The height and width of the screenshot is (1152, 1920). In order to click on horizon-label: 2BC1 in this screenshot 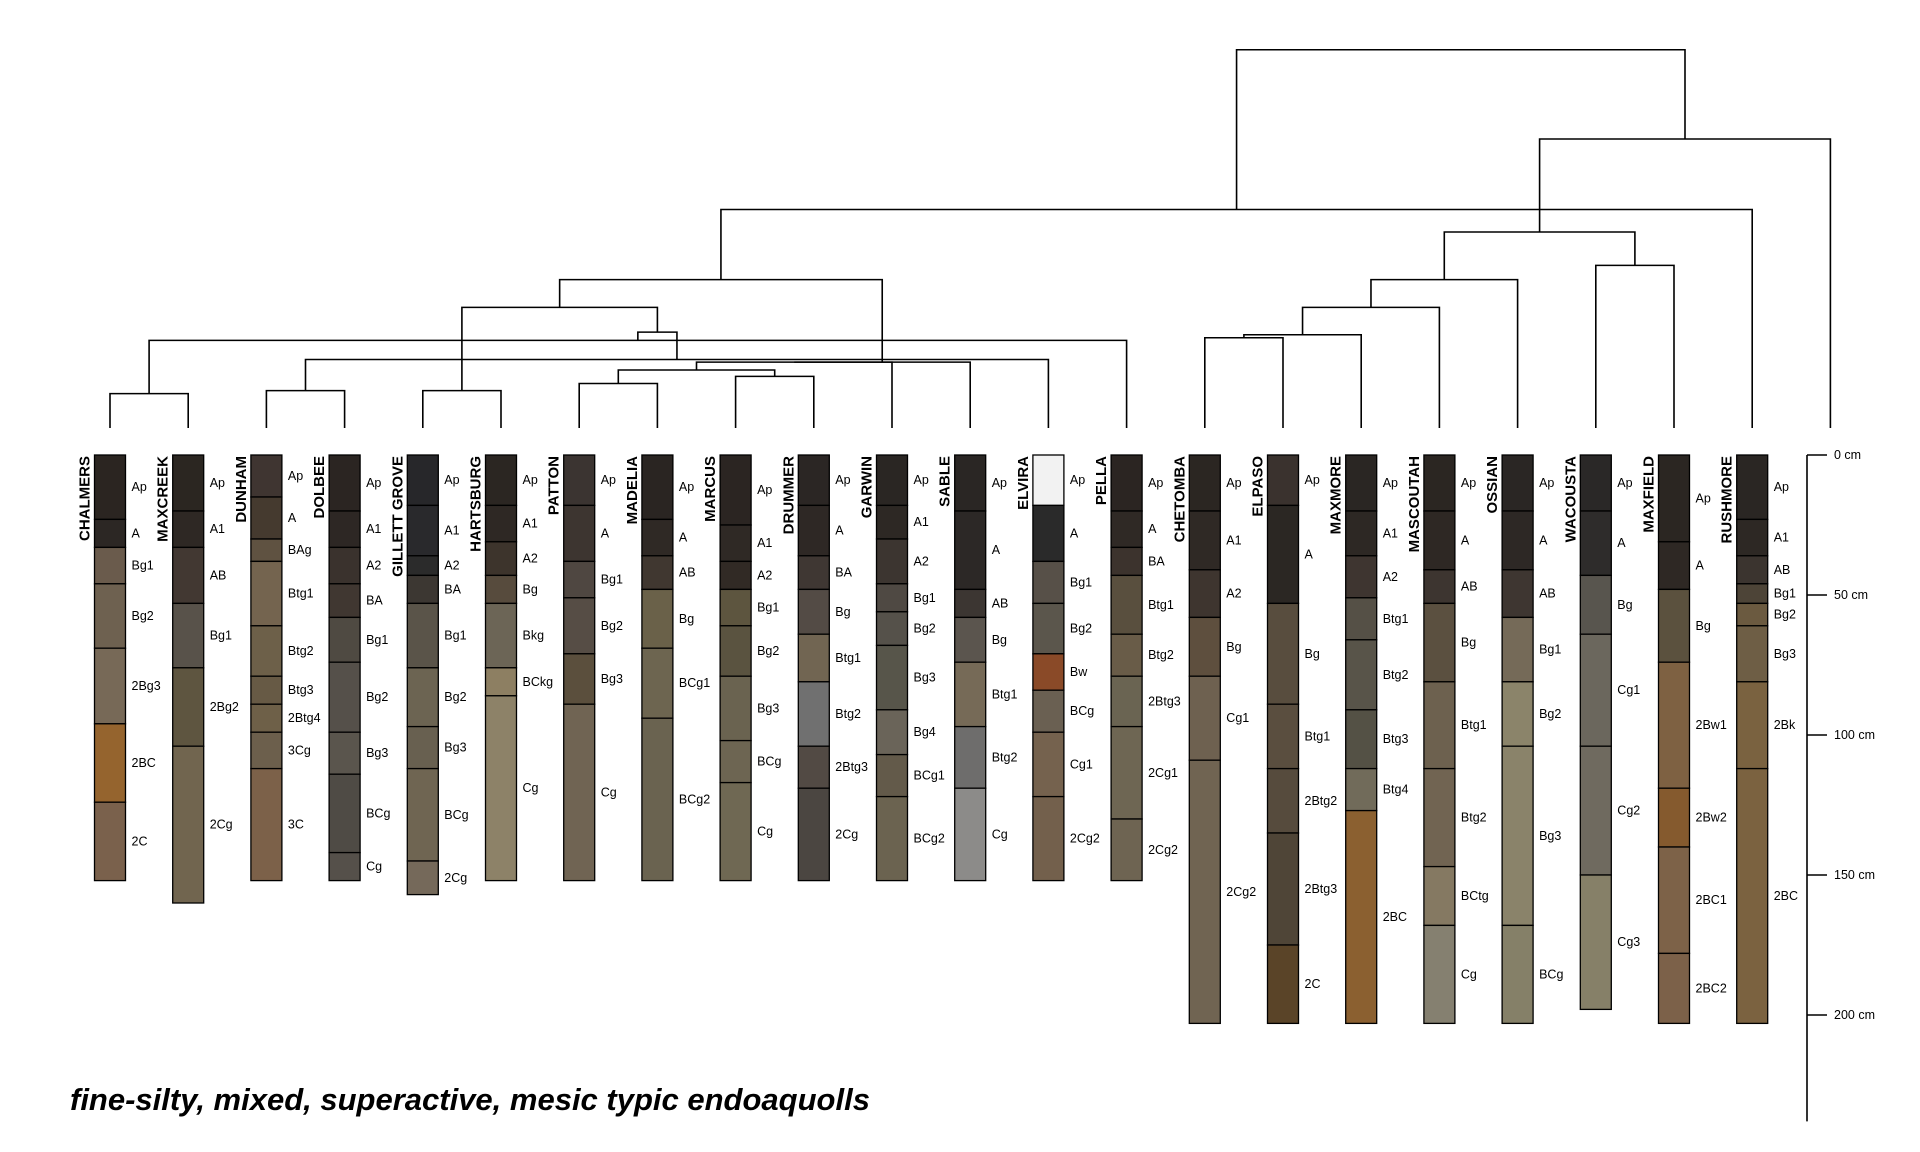, I will do `click(1711, 900)`.